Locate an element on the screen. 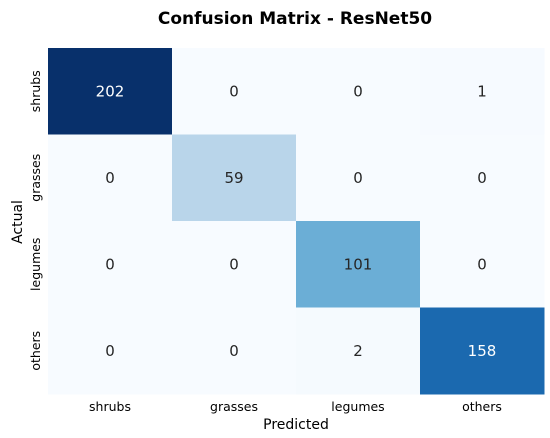  heatmap-cell-shrubs-shrubs is located at coordinates (110, 91).